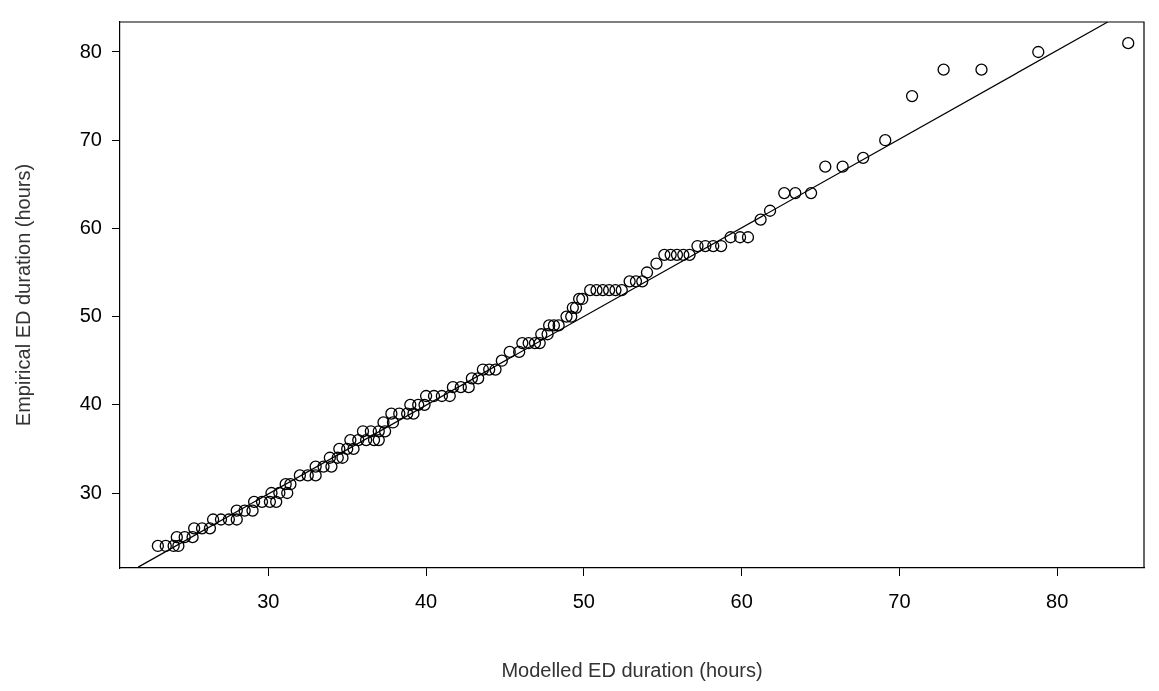  Describe the element at coordinates (741, 600) in the screenshot. I see `x-tick-label: 60` at that location.